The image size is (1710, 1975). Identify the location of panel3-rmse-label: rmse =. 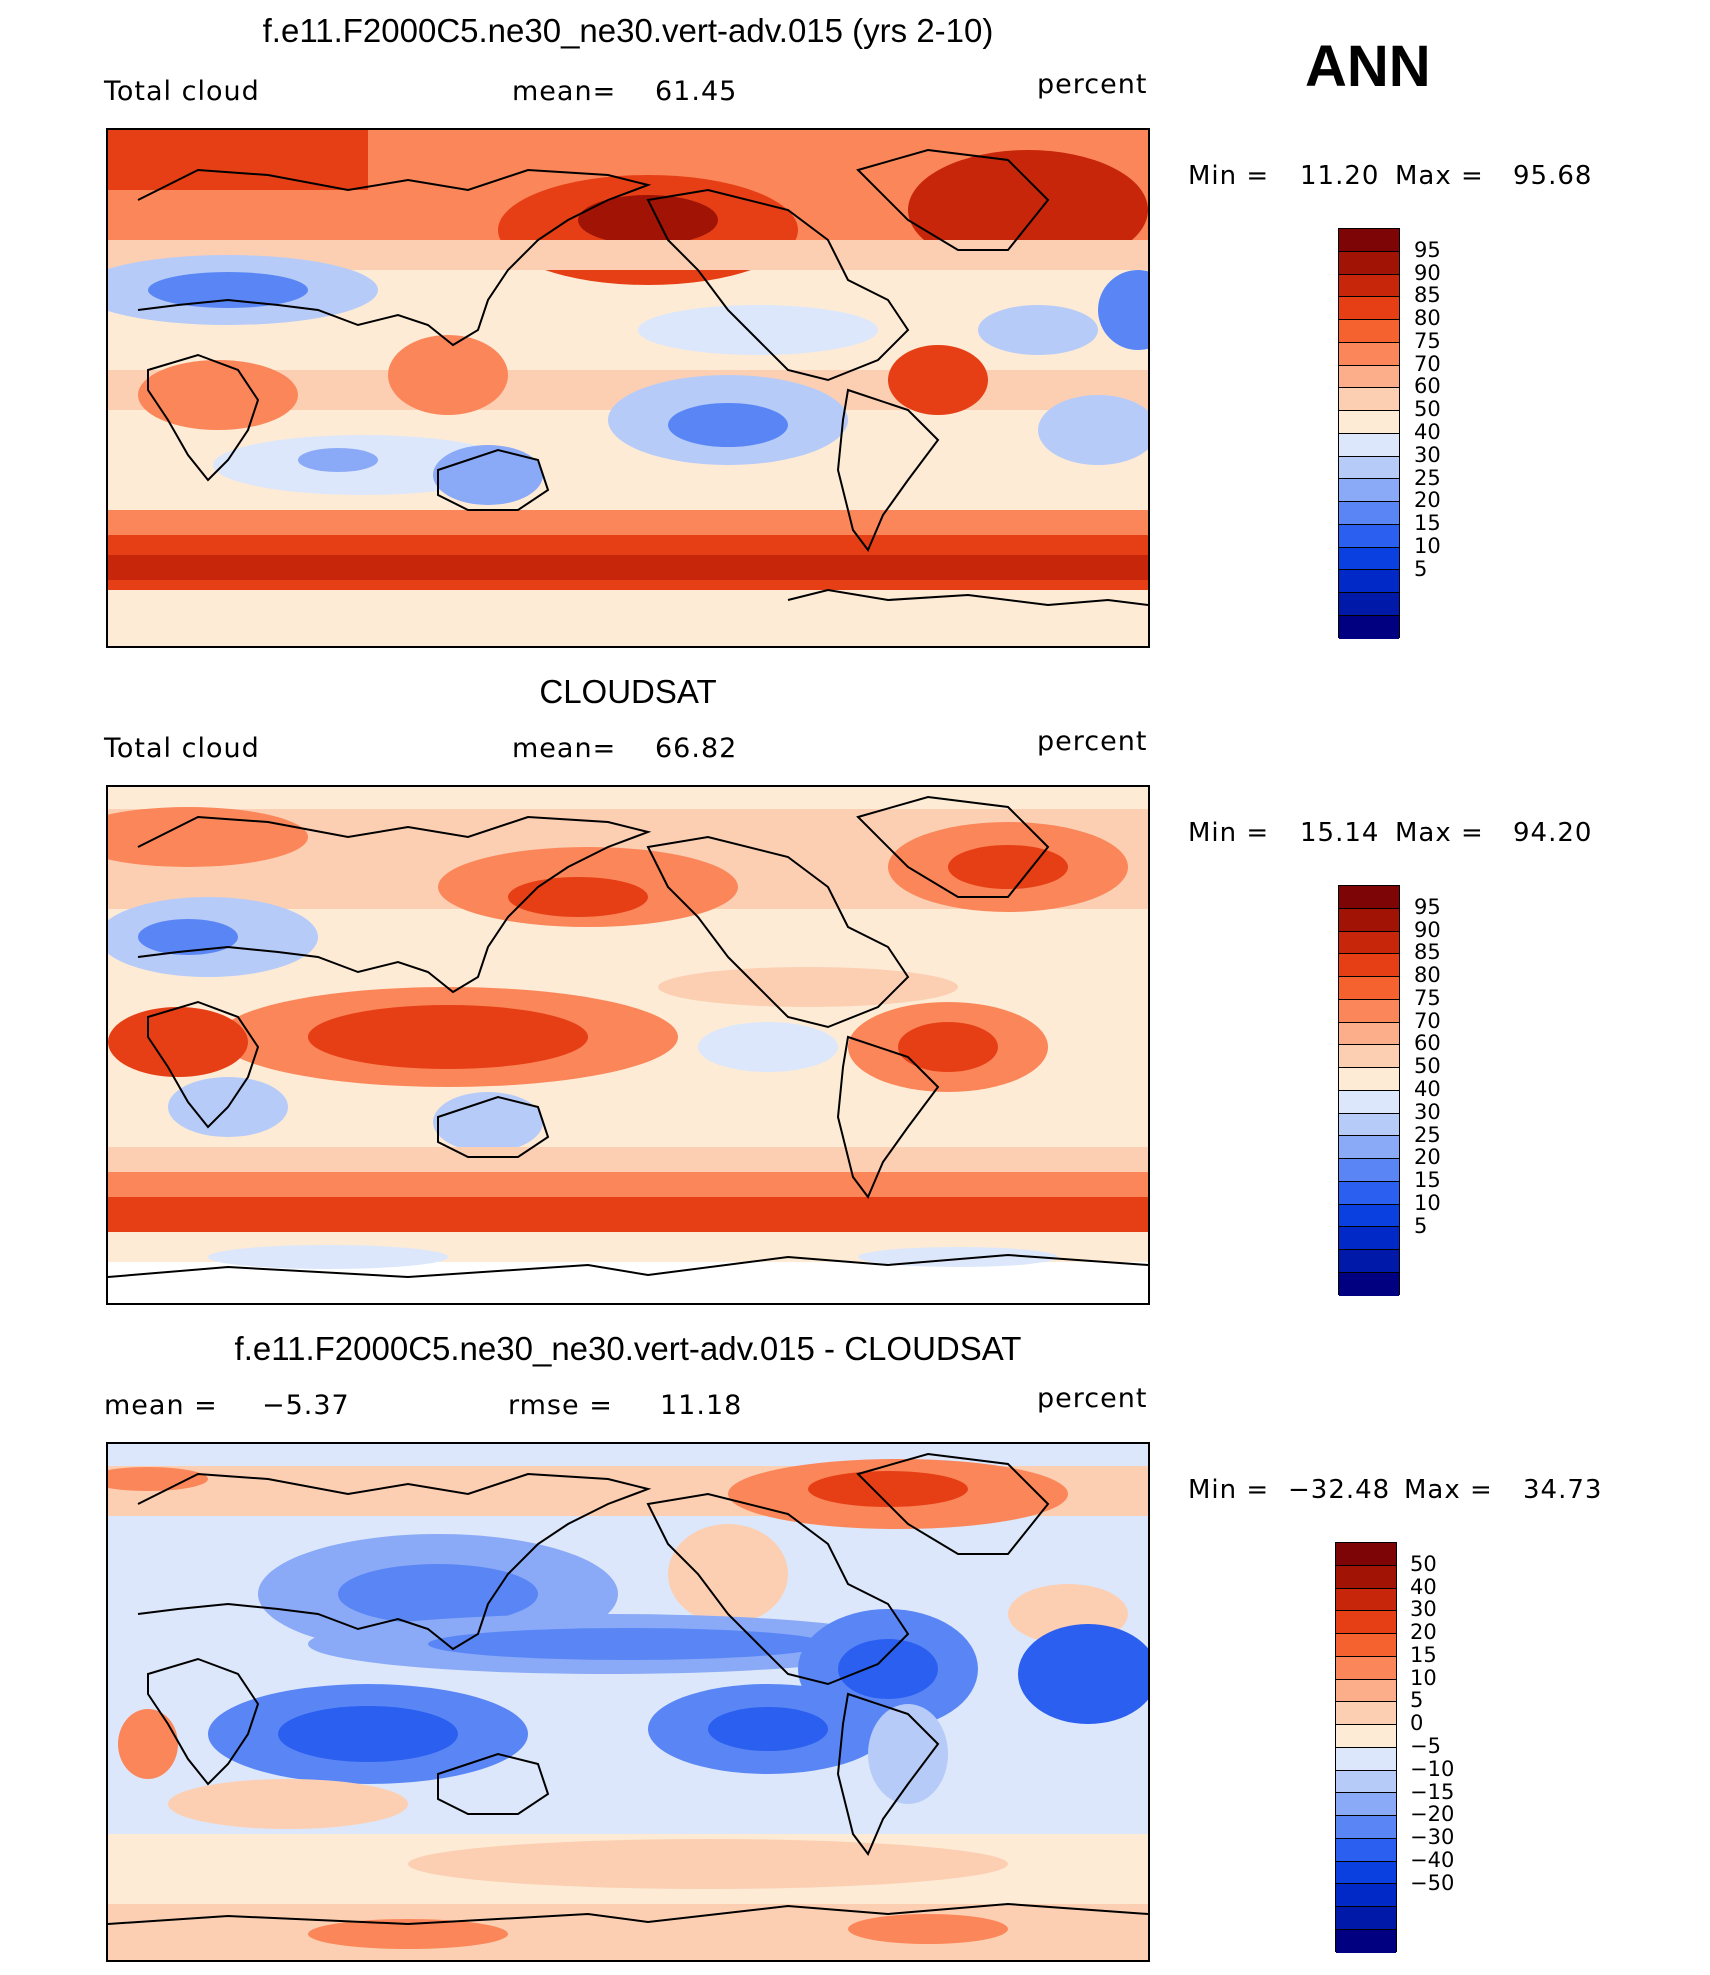
(560, 1405).